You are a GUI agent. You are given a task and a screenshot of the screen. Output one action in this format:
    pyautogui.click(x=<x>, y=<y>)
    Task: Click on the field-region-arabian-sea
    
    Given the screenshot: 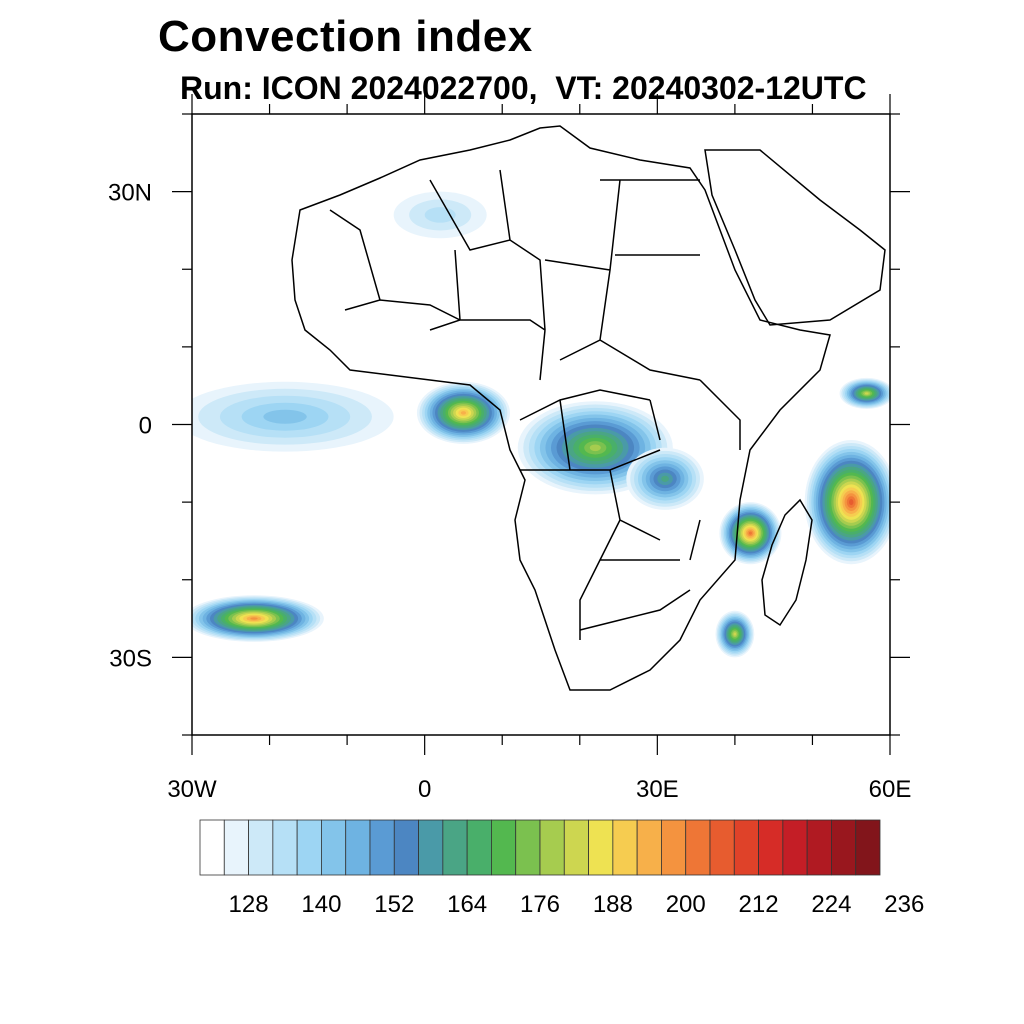 What is the action you would take?
    pyautogui.click(x=864, y=393)
    